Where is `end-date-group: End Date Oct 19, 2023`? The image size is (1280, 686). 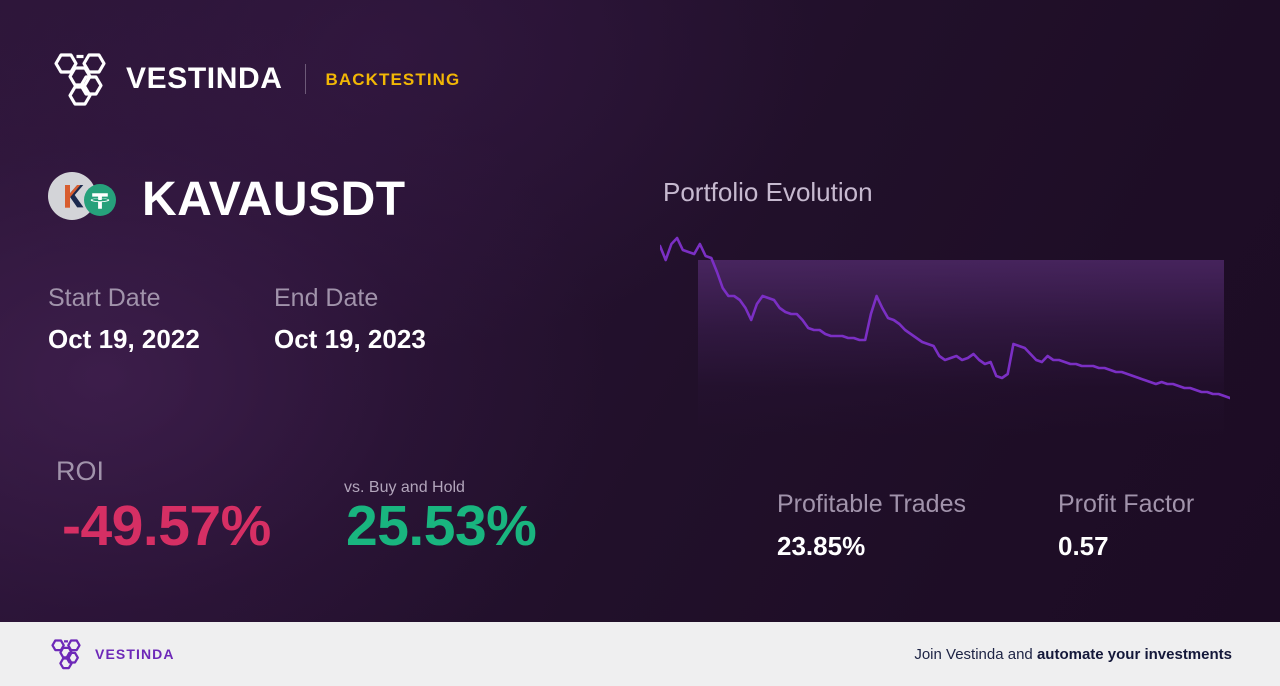
end-date-group: End Date Oct 19, 2023 is located at coordinates (350, 319).